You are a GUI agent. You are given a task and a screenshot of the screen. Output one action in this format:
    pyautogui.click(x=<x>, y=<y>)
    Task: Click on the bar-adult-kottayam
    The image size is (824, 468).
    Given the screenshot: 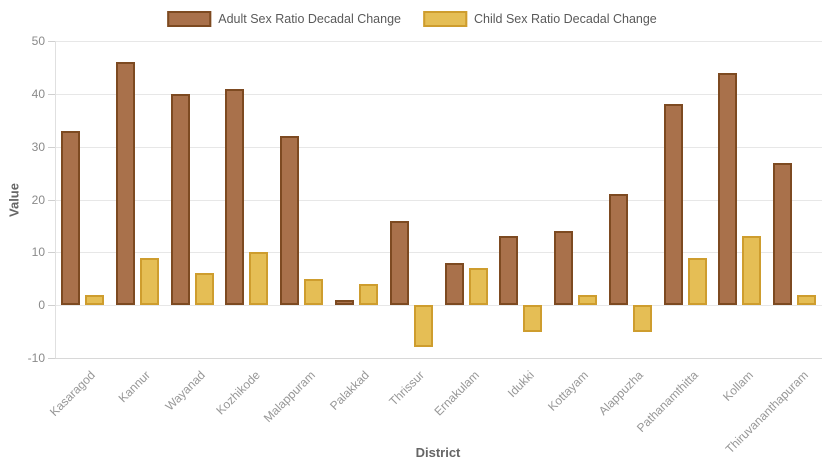 What is the action you would take?
    pyautogui.click(x=564, y=268)
    